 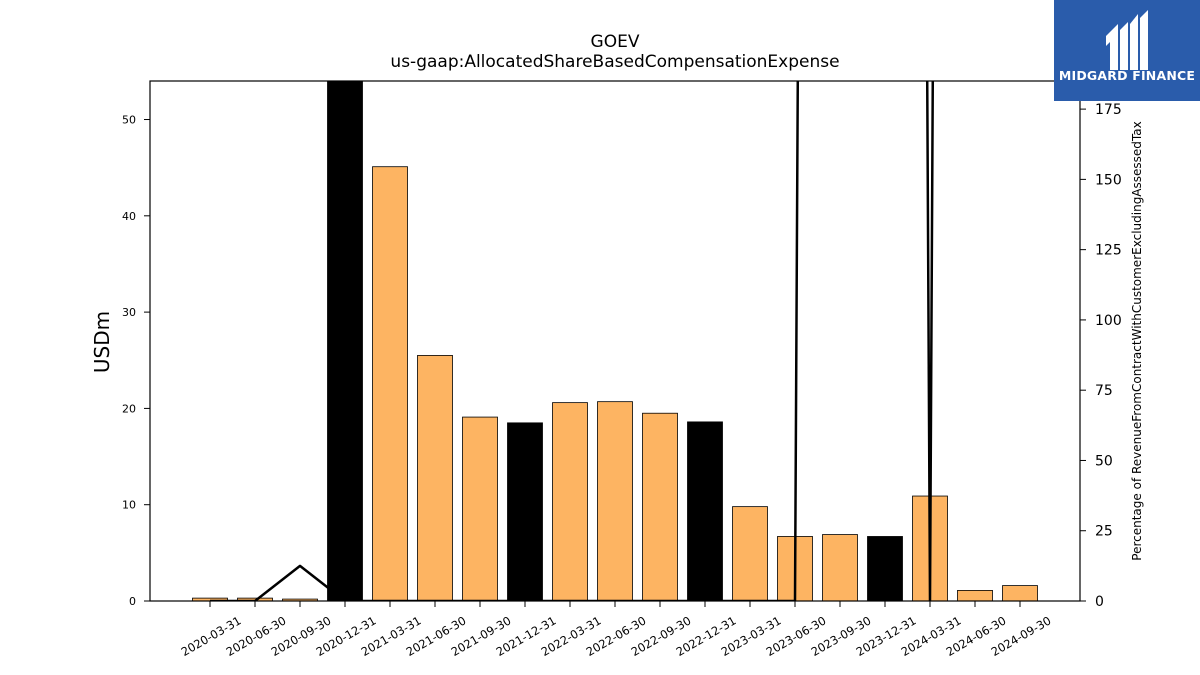 I want to click on logo-mark-icon, so click(x=1127, y=40).